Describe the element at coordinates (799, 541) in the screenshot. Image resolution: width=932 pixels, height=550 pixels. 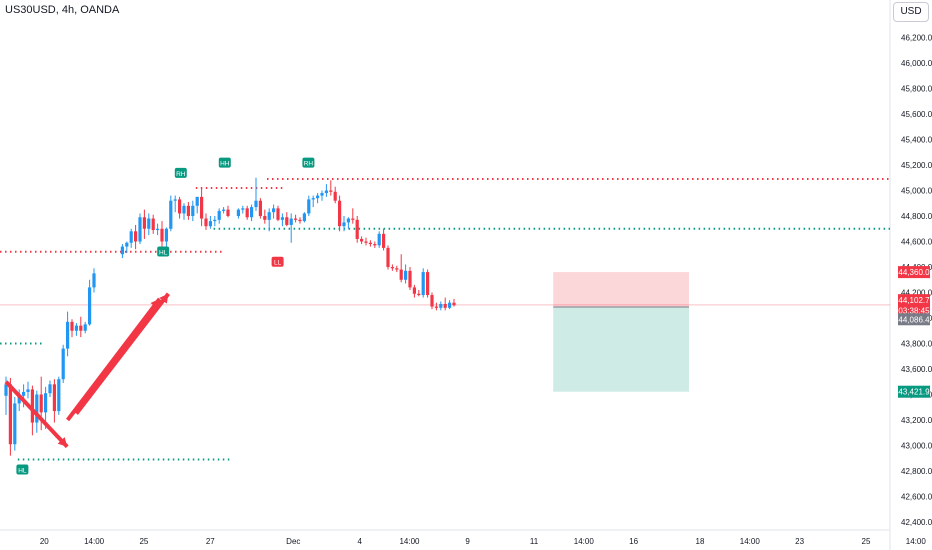
I see `time-tick-label: 23` at that location.